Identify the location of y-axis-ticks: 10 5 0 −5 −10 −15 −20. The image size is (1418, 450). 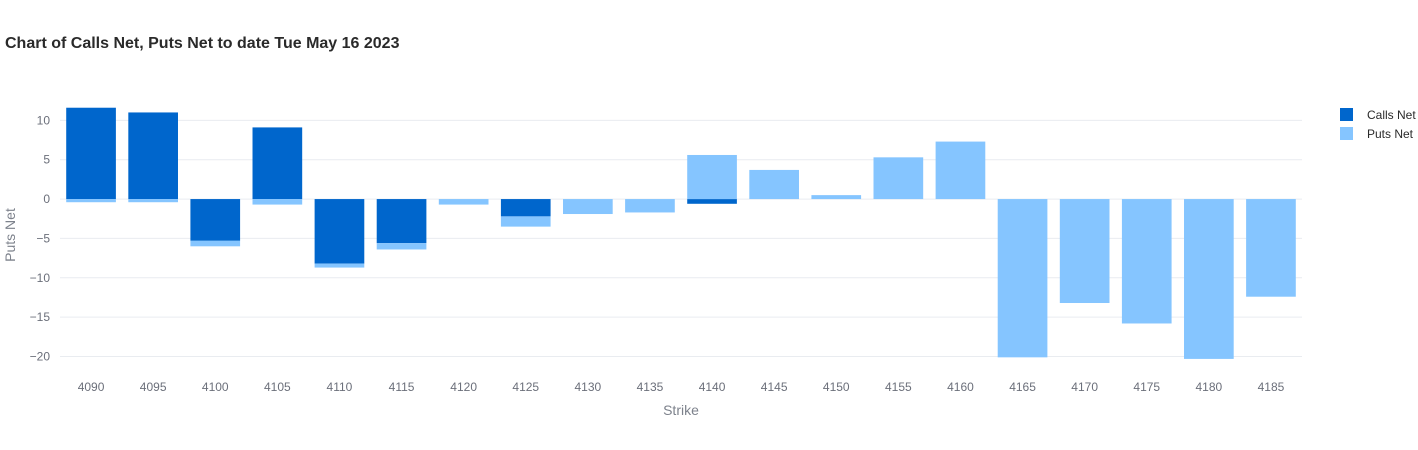
(40, 238).